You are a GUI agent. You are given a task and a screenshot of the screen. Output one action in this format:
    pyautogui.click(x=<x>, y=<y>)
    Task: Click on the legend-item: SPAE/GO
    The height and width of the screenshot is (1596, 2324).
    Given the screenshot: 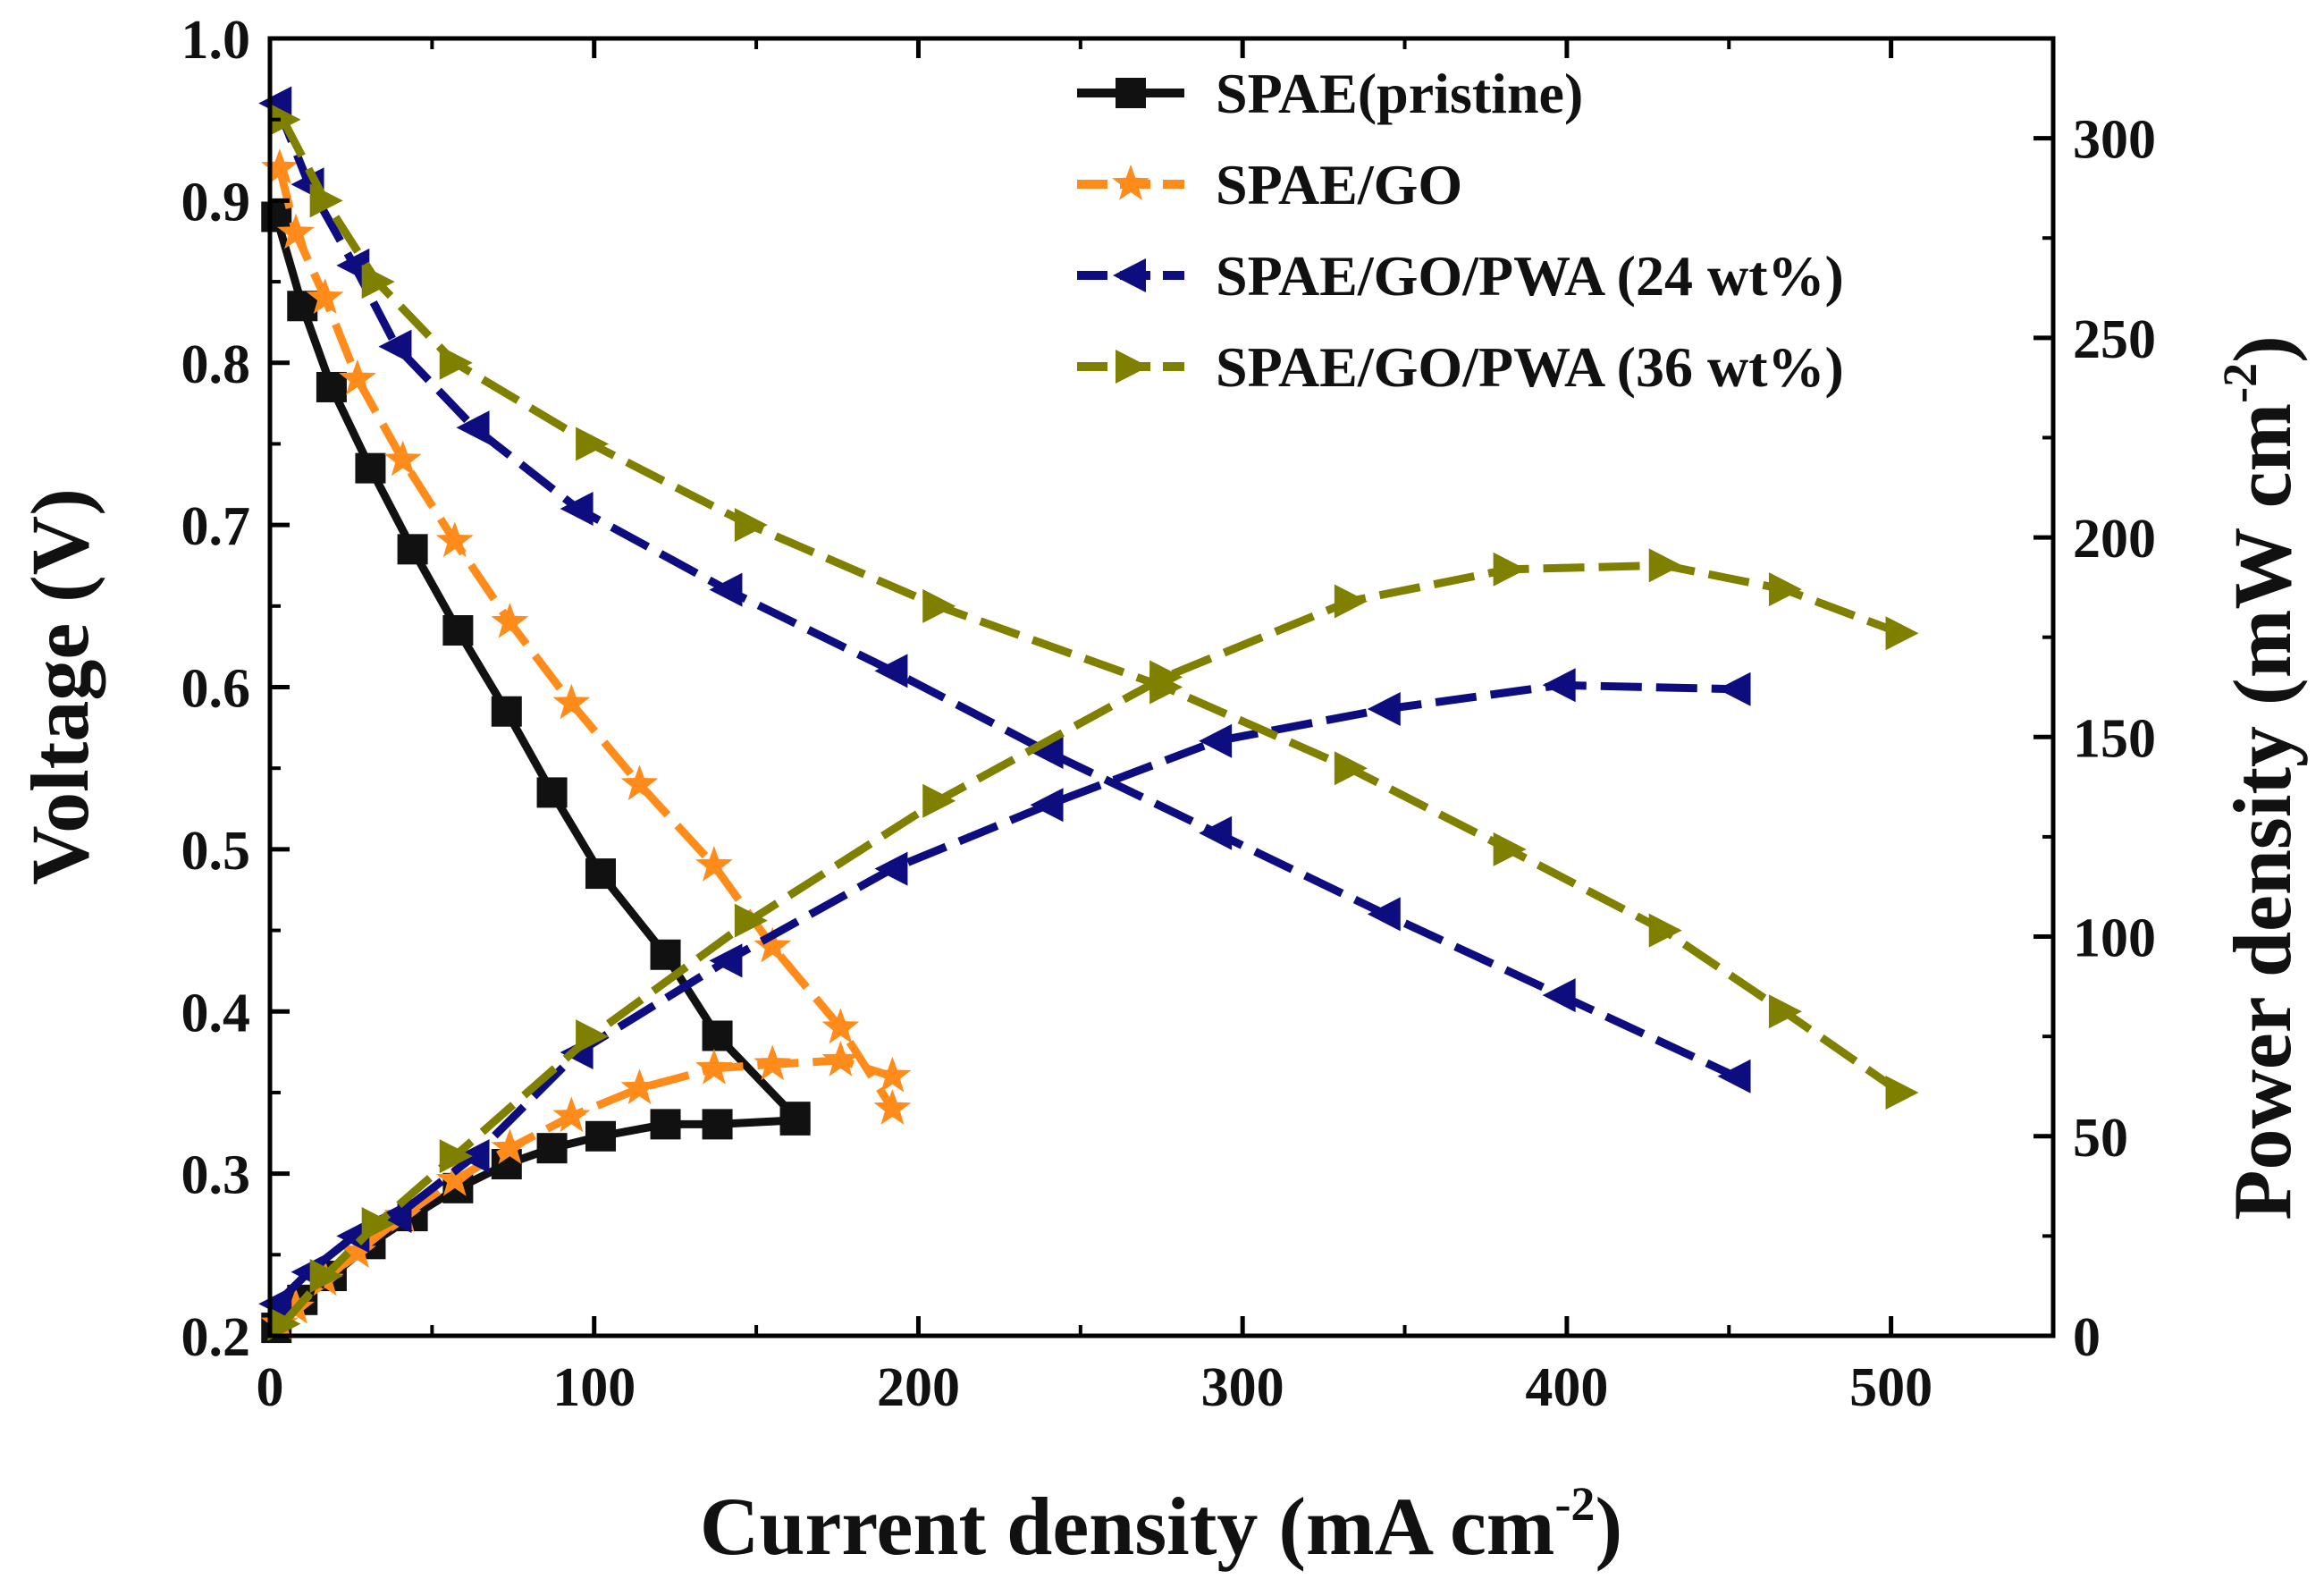 What is the action you would take?
    pyautogui.click(x=1269, y=185)
    